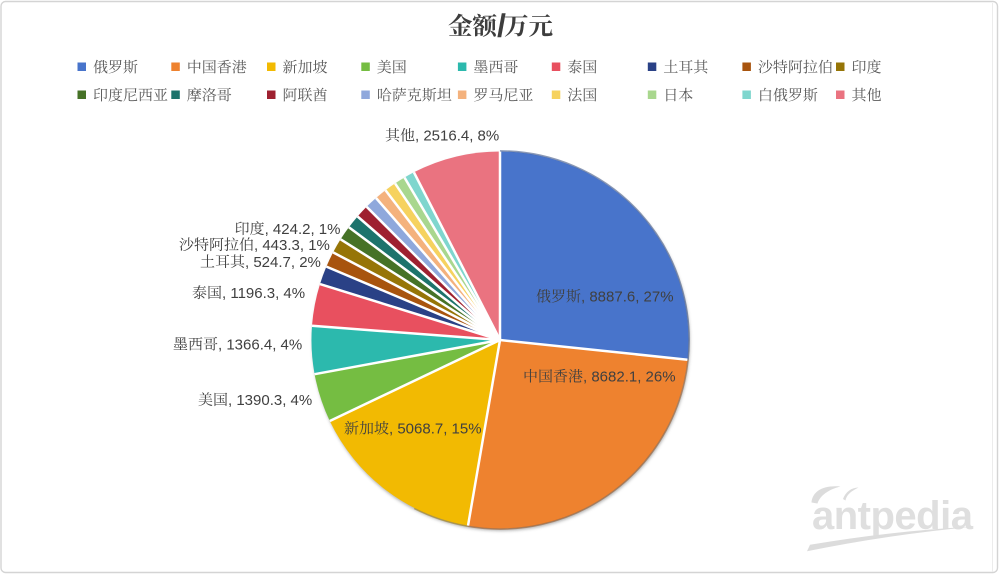  I want to click on svg-text: antpedia, so click(893, 516).